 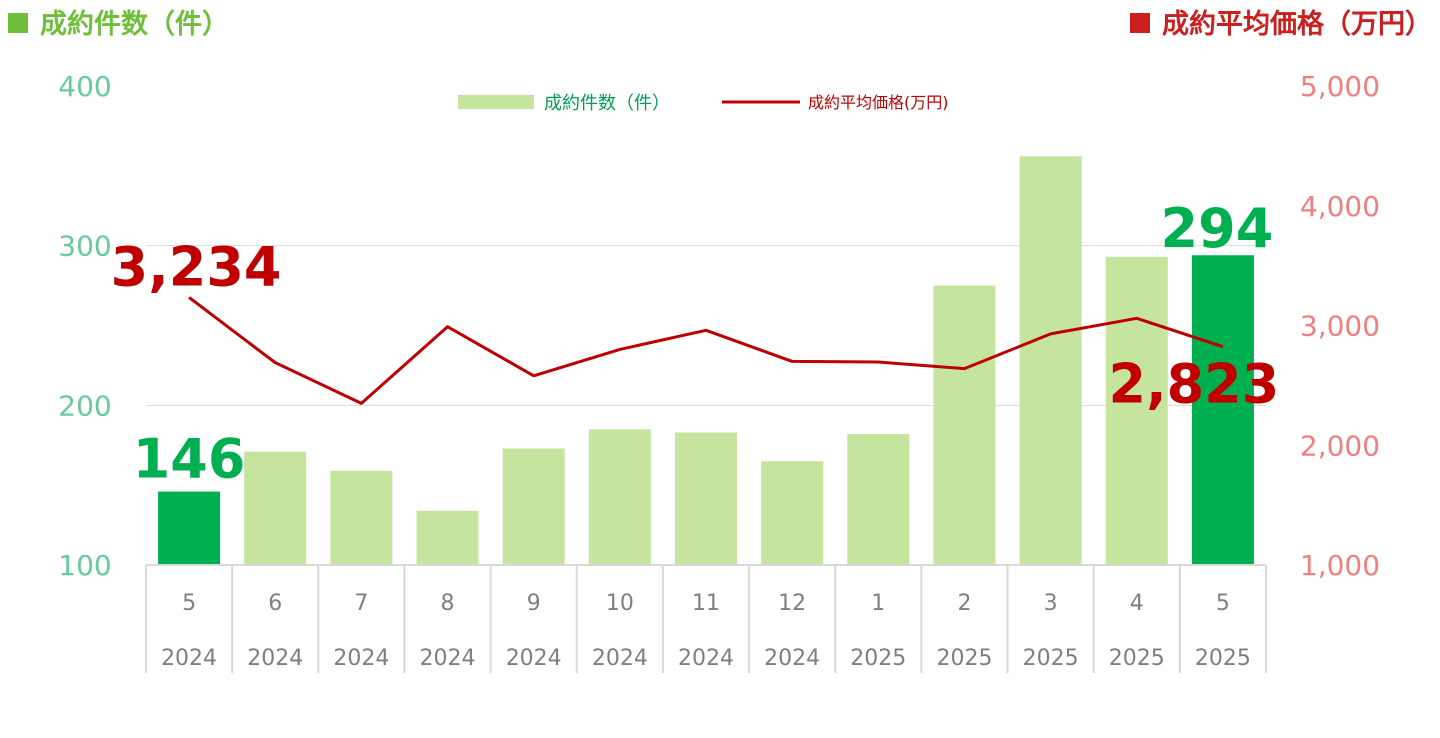 I want to click on x-tick-month: 7, so click(x=361, y=603).